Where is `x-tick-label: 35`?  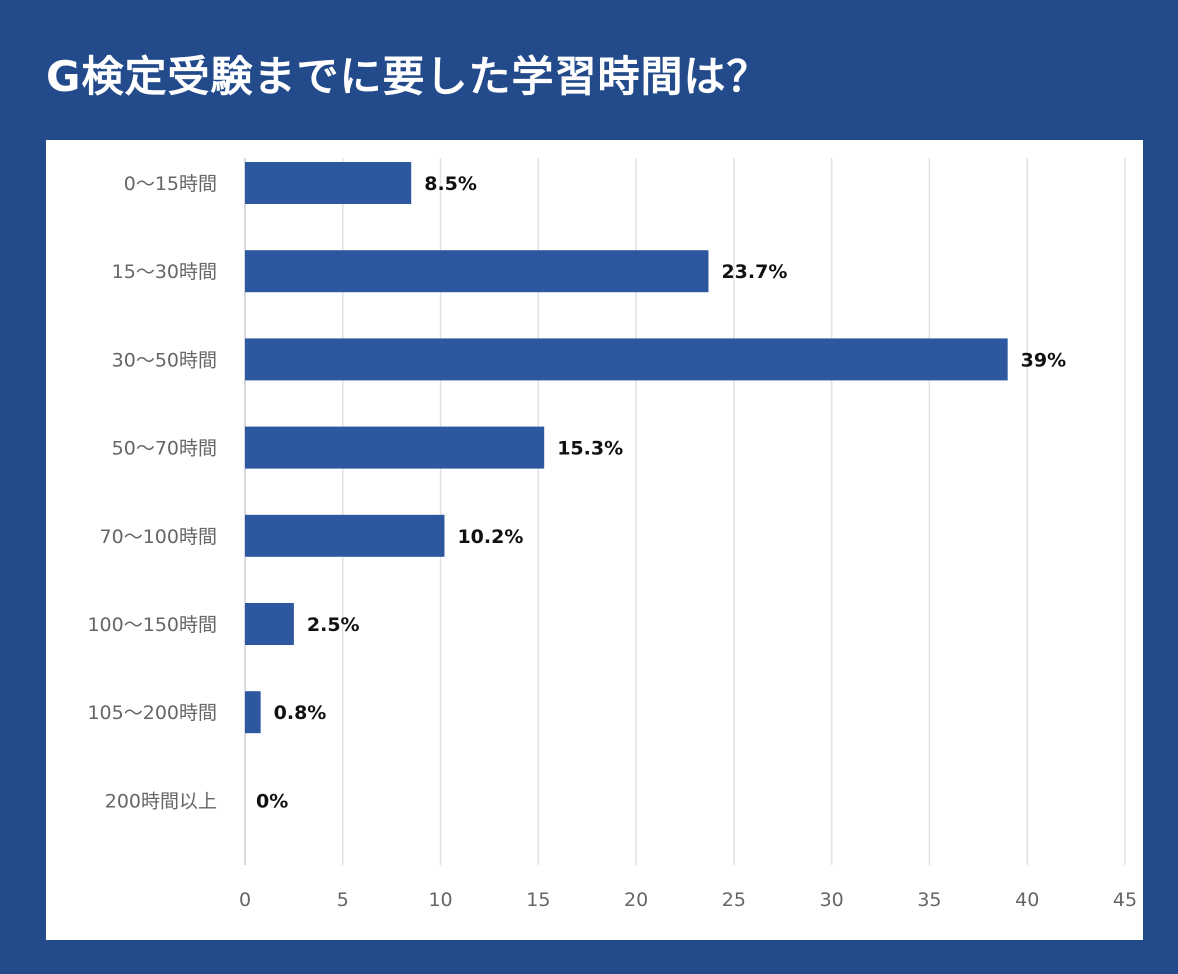 x-tick-label: 35 is located at coordinates (929, 900).